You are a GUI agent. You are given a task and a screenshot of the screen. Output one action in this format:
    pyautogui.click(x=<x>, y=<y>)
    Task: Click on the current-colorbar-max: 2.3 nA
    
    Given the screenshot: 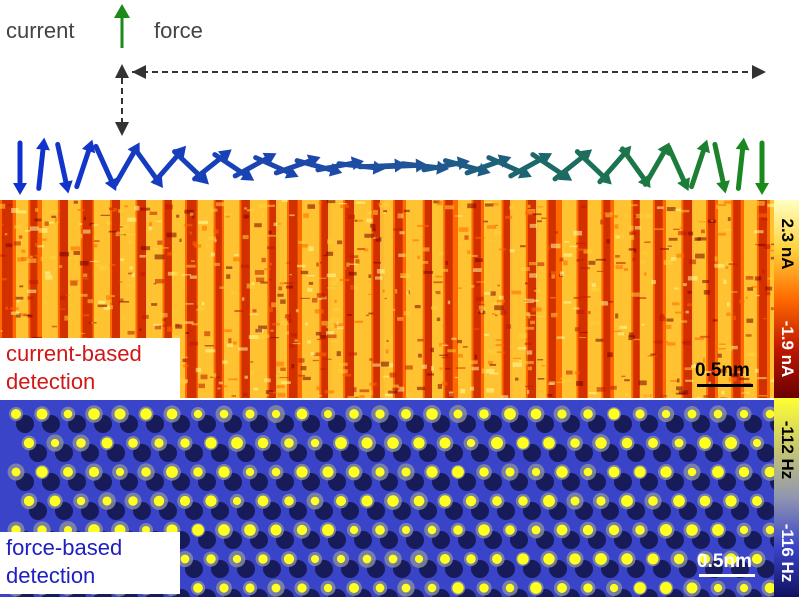 What is the action you would take?
    pyautogui.click(x=787, y=244)
    